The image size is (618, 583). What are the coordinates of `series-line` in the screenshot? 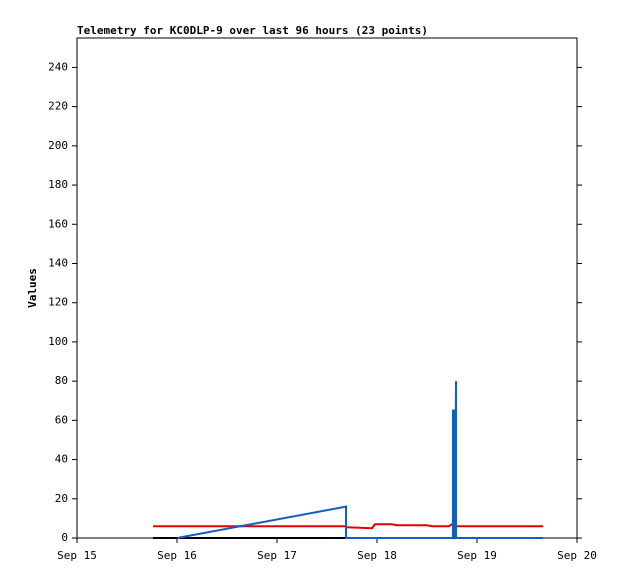 It's located at (348, 526).